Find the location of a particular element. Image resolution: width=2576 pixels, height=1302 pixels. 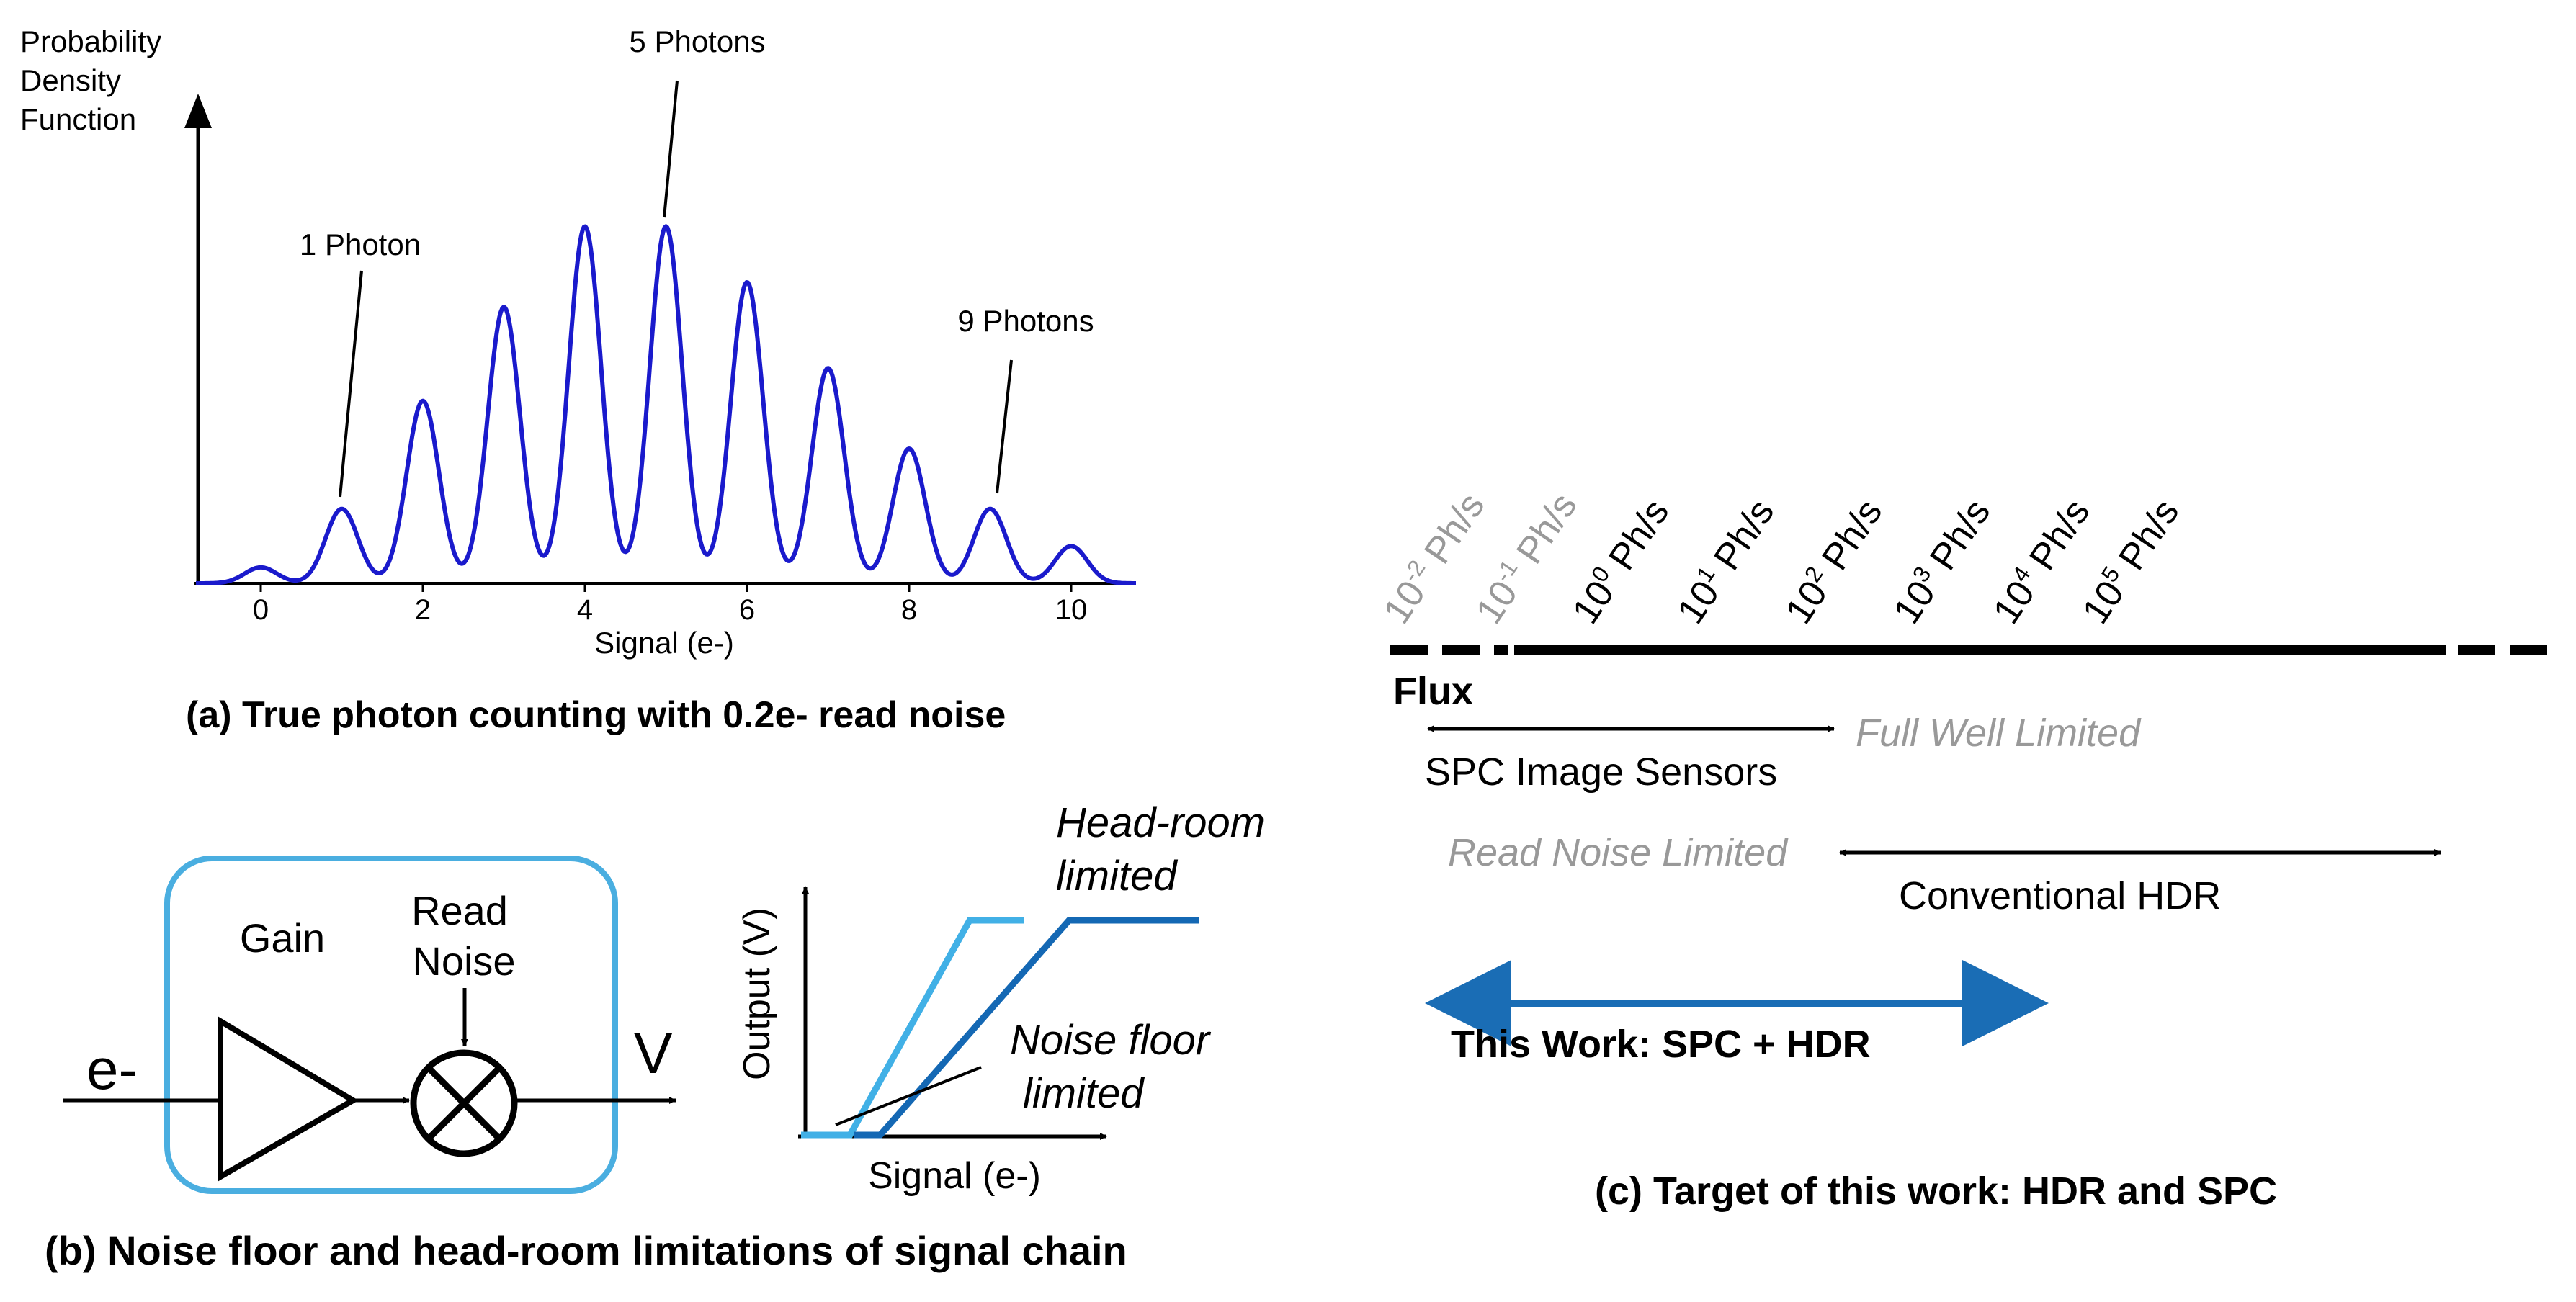

annotation-leader-5-photons is located at coordinates (671, 149).